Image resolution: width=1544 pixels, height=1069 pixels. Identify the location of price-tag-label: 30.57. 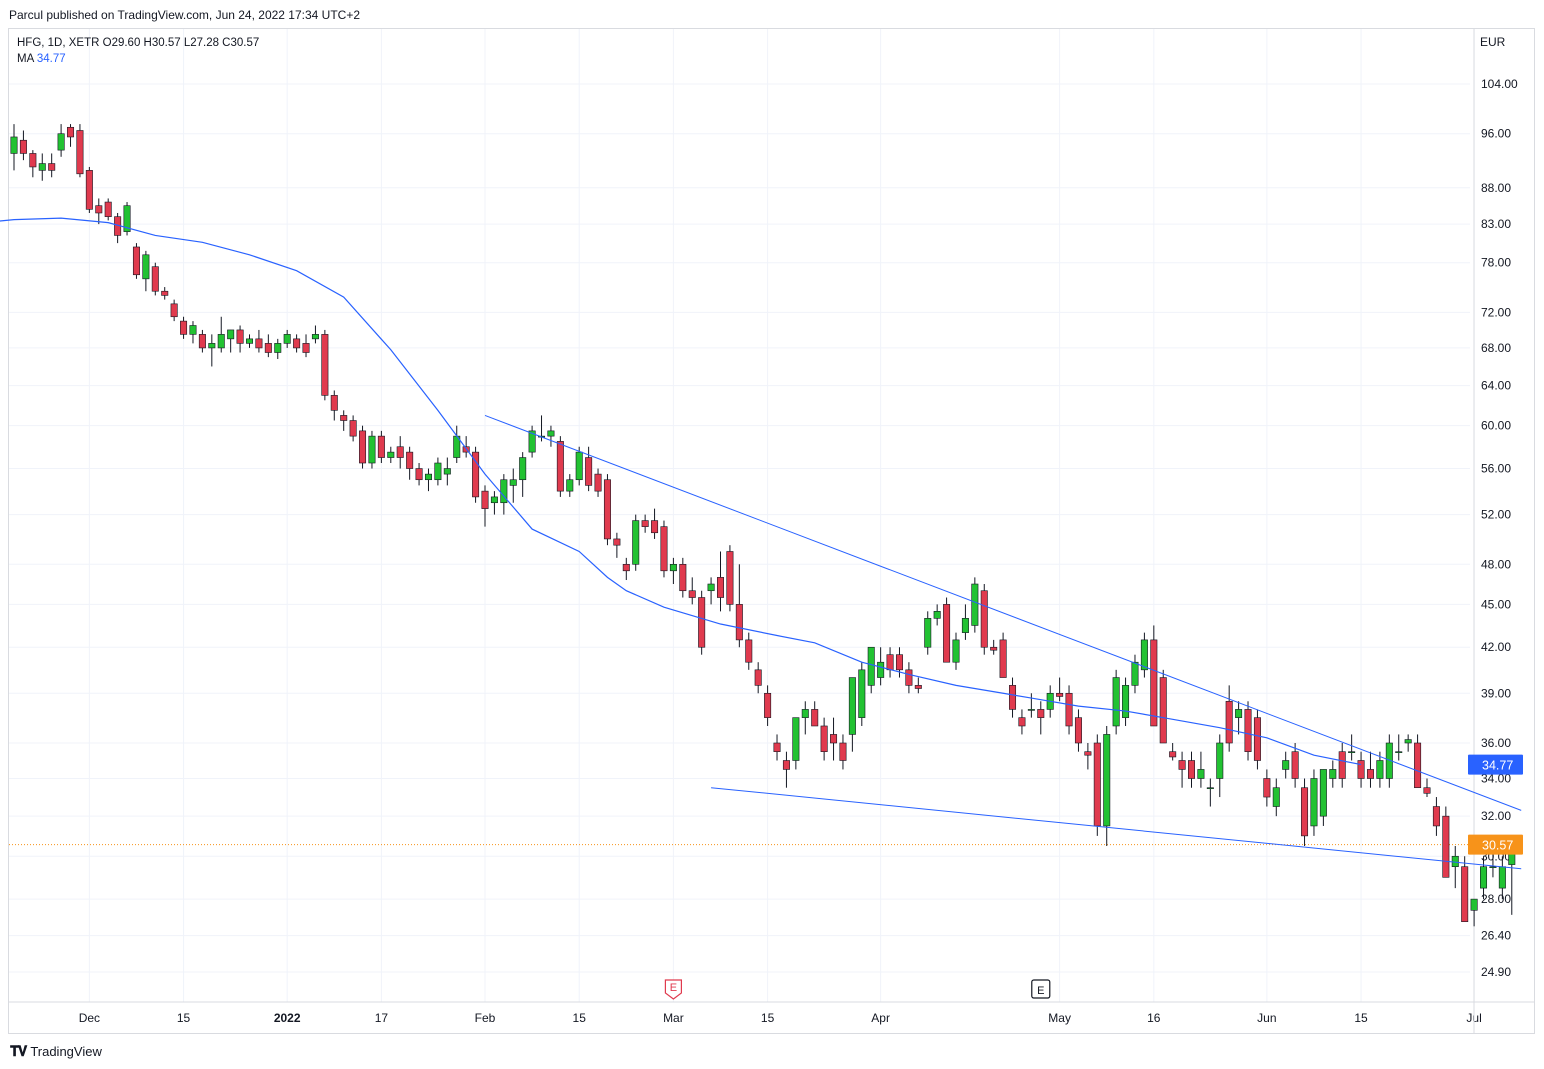
(1497, 846).